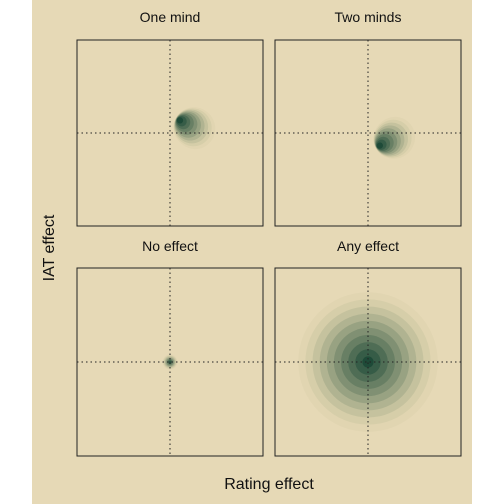 The width and height of the screenshot is (504, 504). What do you see at coordinates (368, 246) in the screenshot?
I see `panel-title: Any effect` at bounding box center [368, 246].